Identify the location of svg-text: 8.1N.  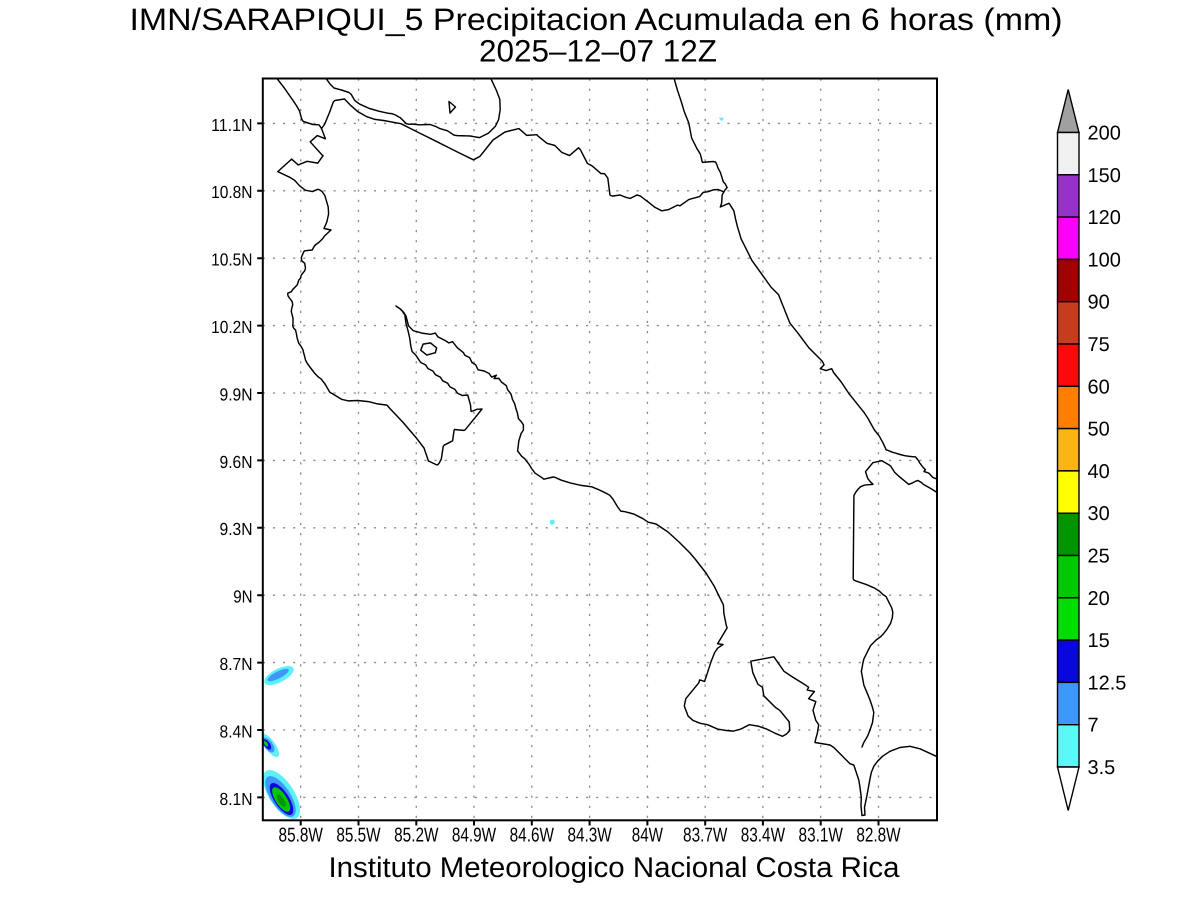
(236, 799).